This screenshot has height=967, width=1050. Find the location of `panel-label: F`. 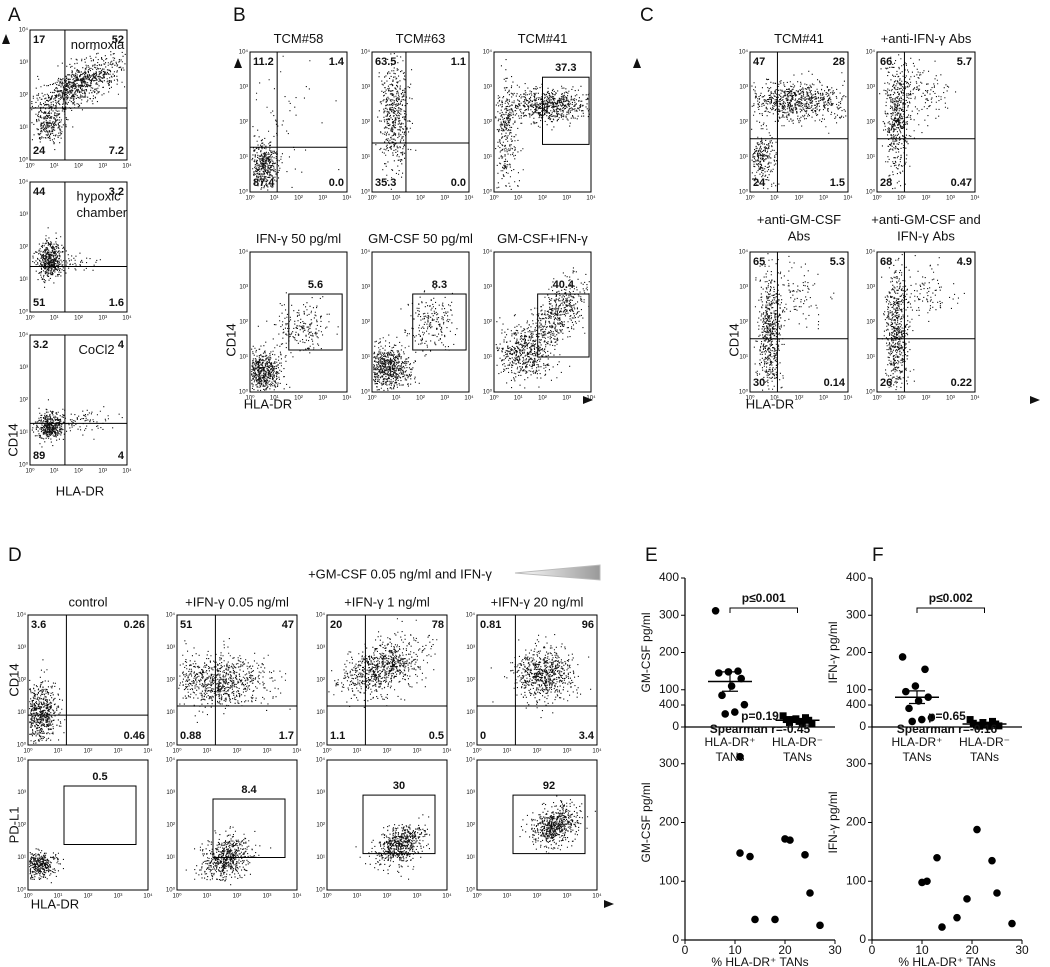

panel-label: F is located at coordinates (878, 555).